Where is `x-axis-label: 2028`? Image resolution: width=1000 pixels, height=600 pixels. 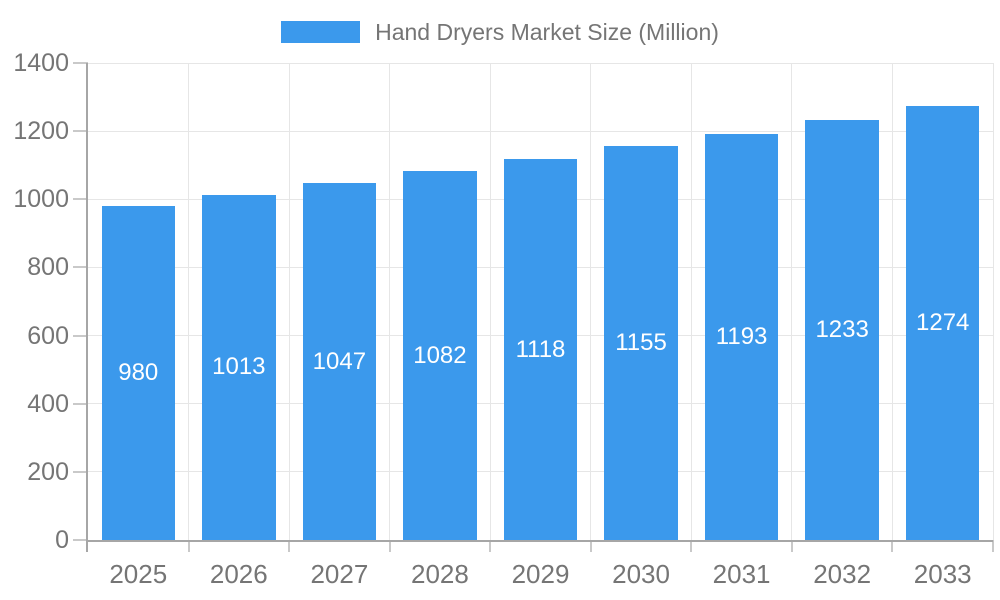 x-axis-label: 2028 is located at coordinates (440, 574).